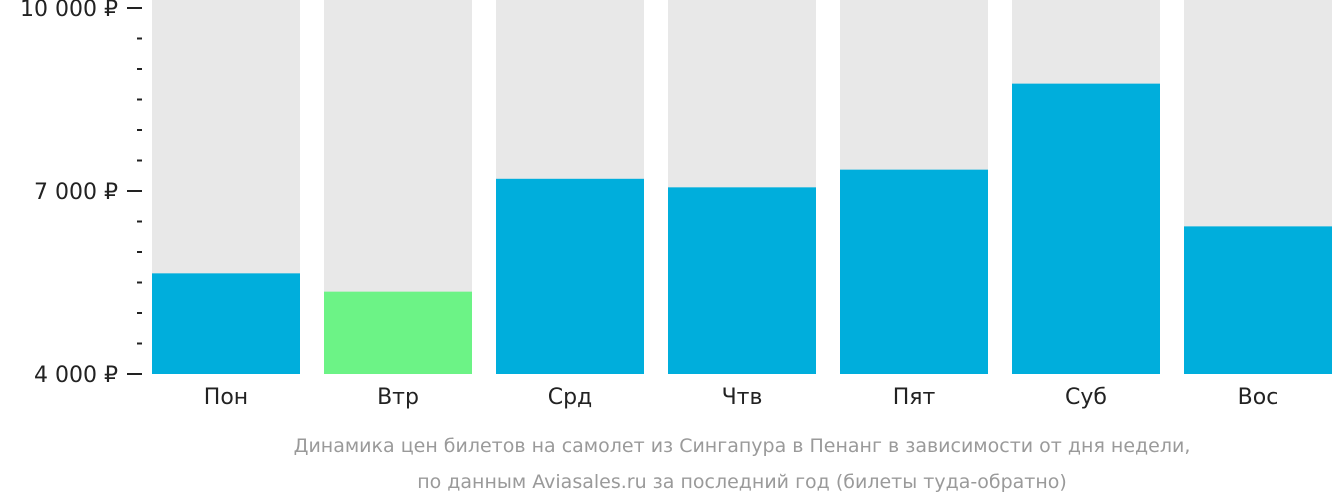  What do you see at coordinates (1258, 397) in the screenshot?
I see `x-tick-label: Вос` at bounding box center [1258, 397].